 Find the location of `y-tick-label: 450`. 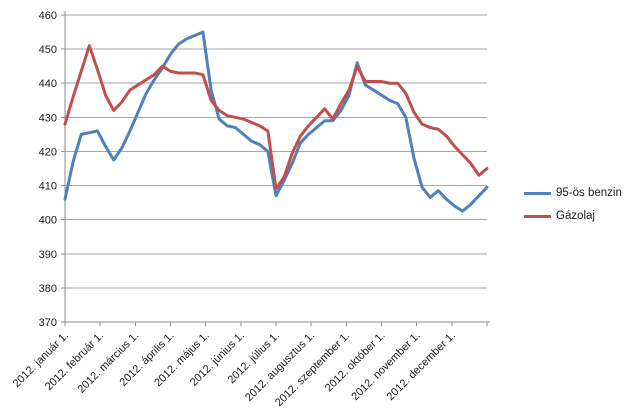

y-tick-label: 450 is located at coordinates (48, 50).